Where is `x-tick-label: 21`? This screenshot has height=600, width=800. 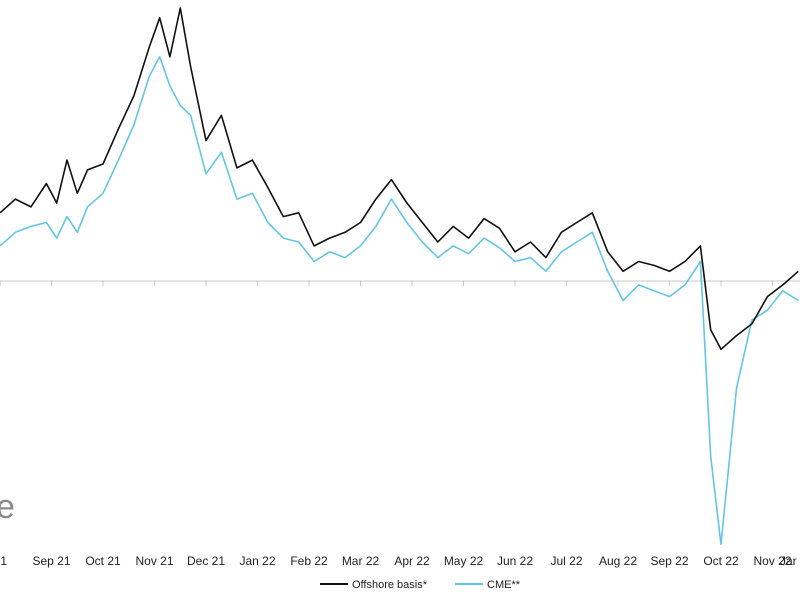 x-tick-label: 21 is located at coordinates (3, 561).